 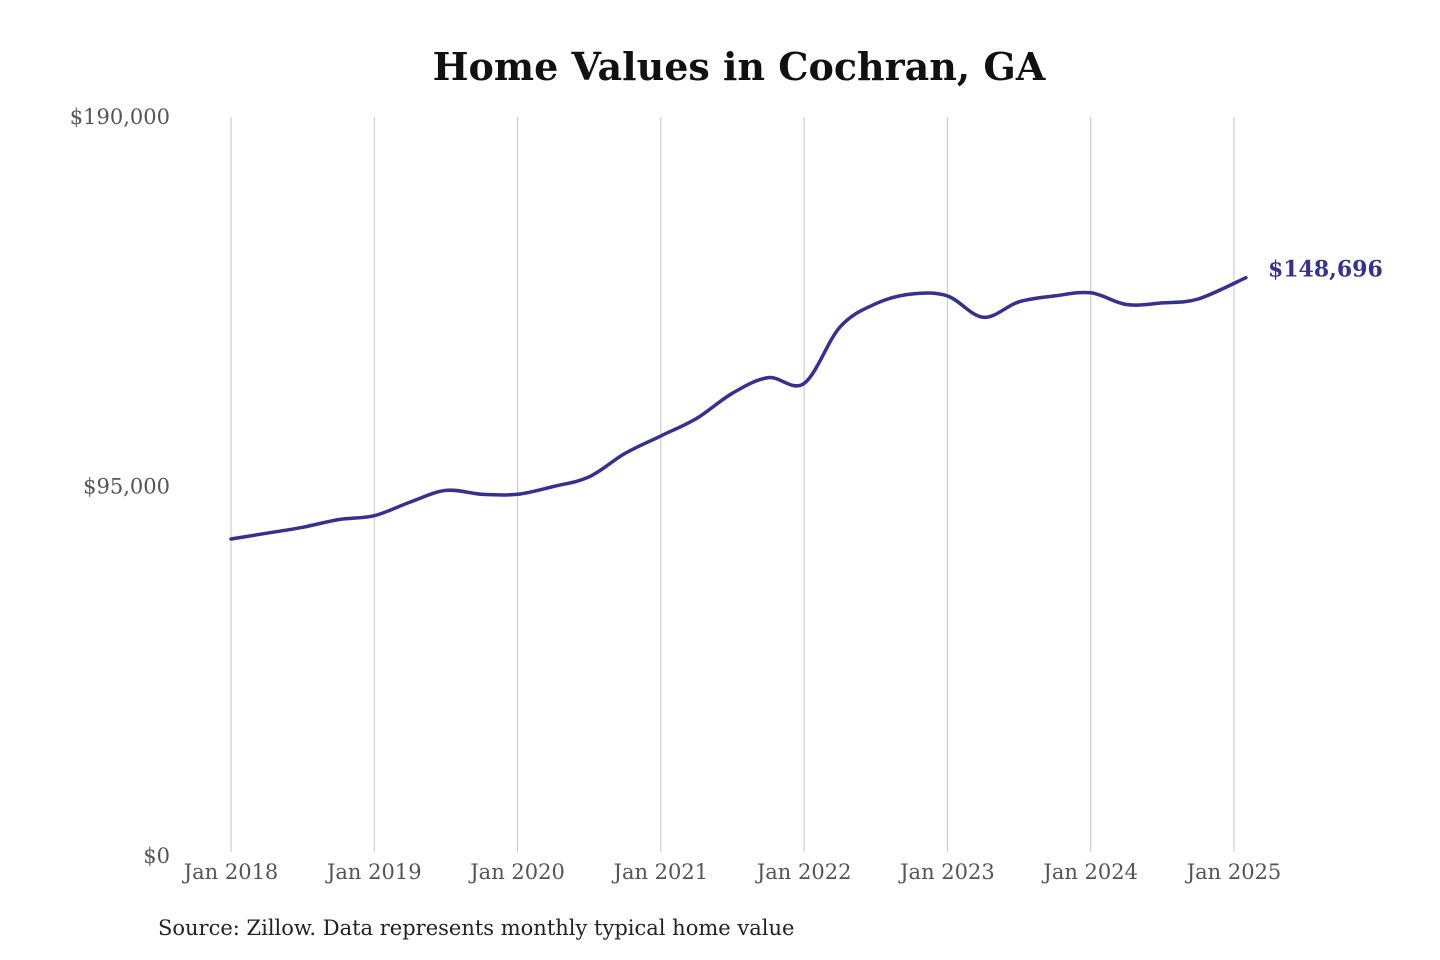 What do you see at coordinates (1089, 872) in the screenshot?
I see `x-tick-label-6: Jan 2024` at bounding box center [1089, 872].